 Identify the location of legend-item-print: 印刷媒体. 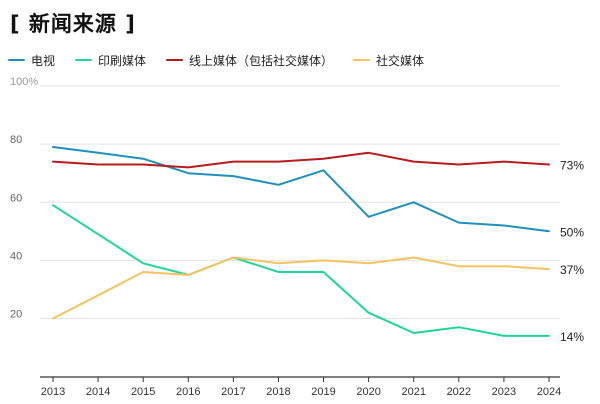
(110, 60).